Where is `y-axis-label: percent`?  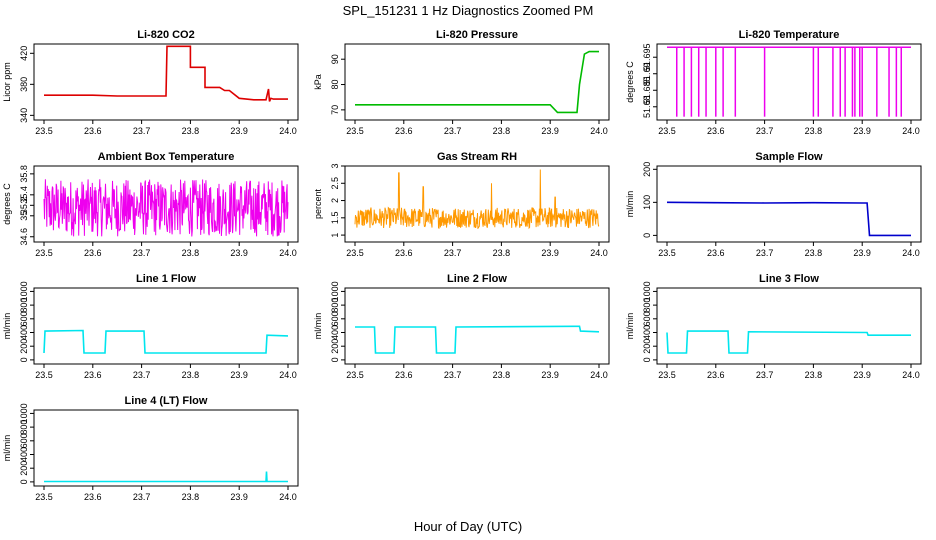
y-axis-label: percent is located at coordinates (318, 203).